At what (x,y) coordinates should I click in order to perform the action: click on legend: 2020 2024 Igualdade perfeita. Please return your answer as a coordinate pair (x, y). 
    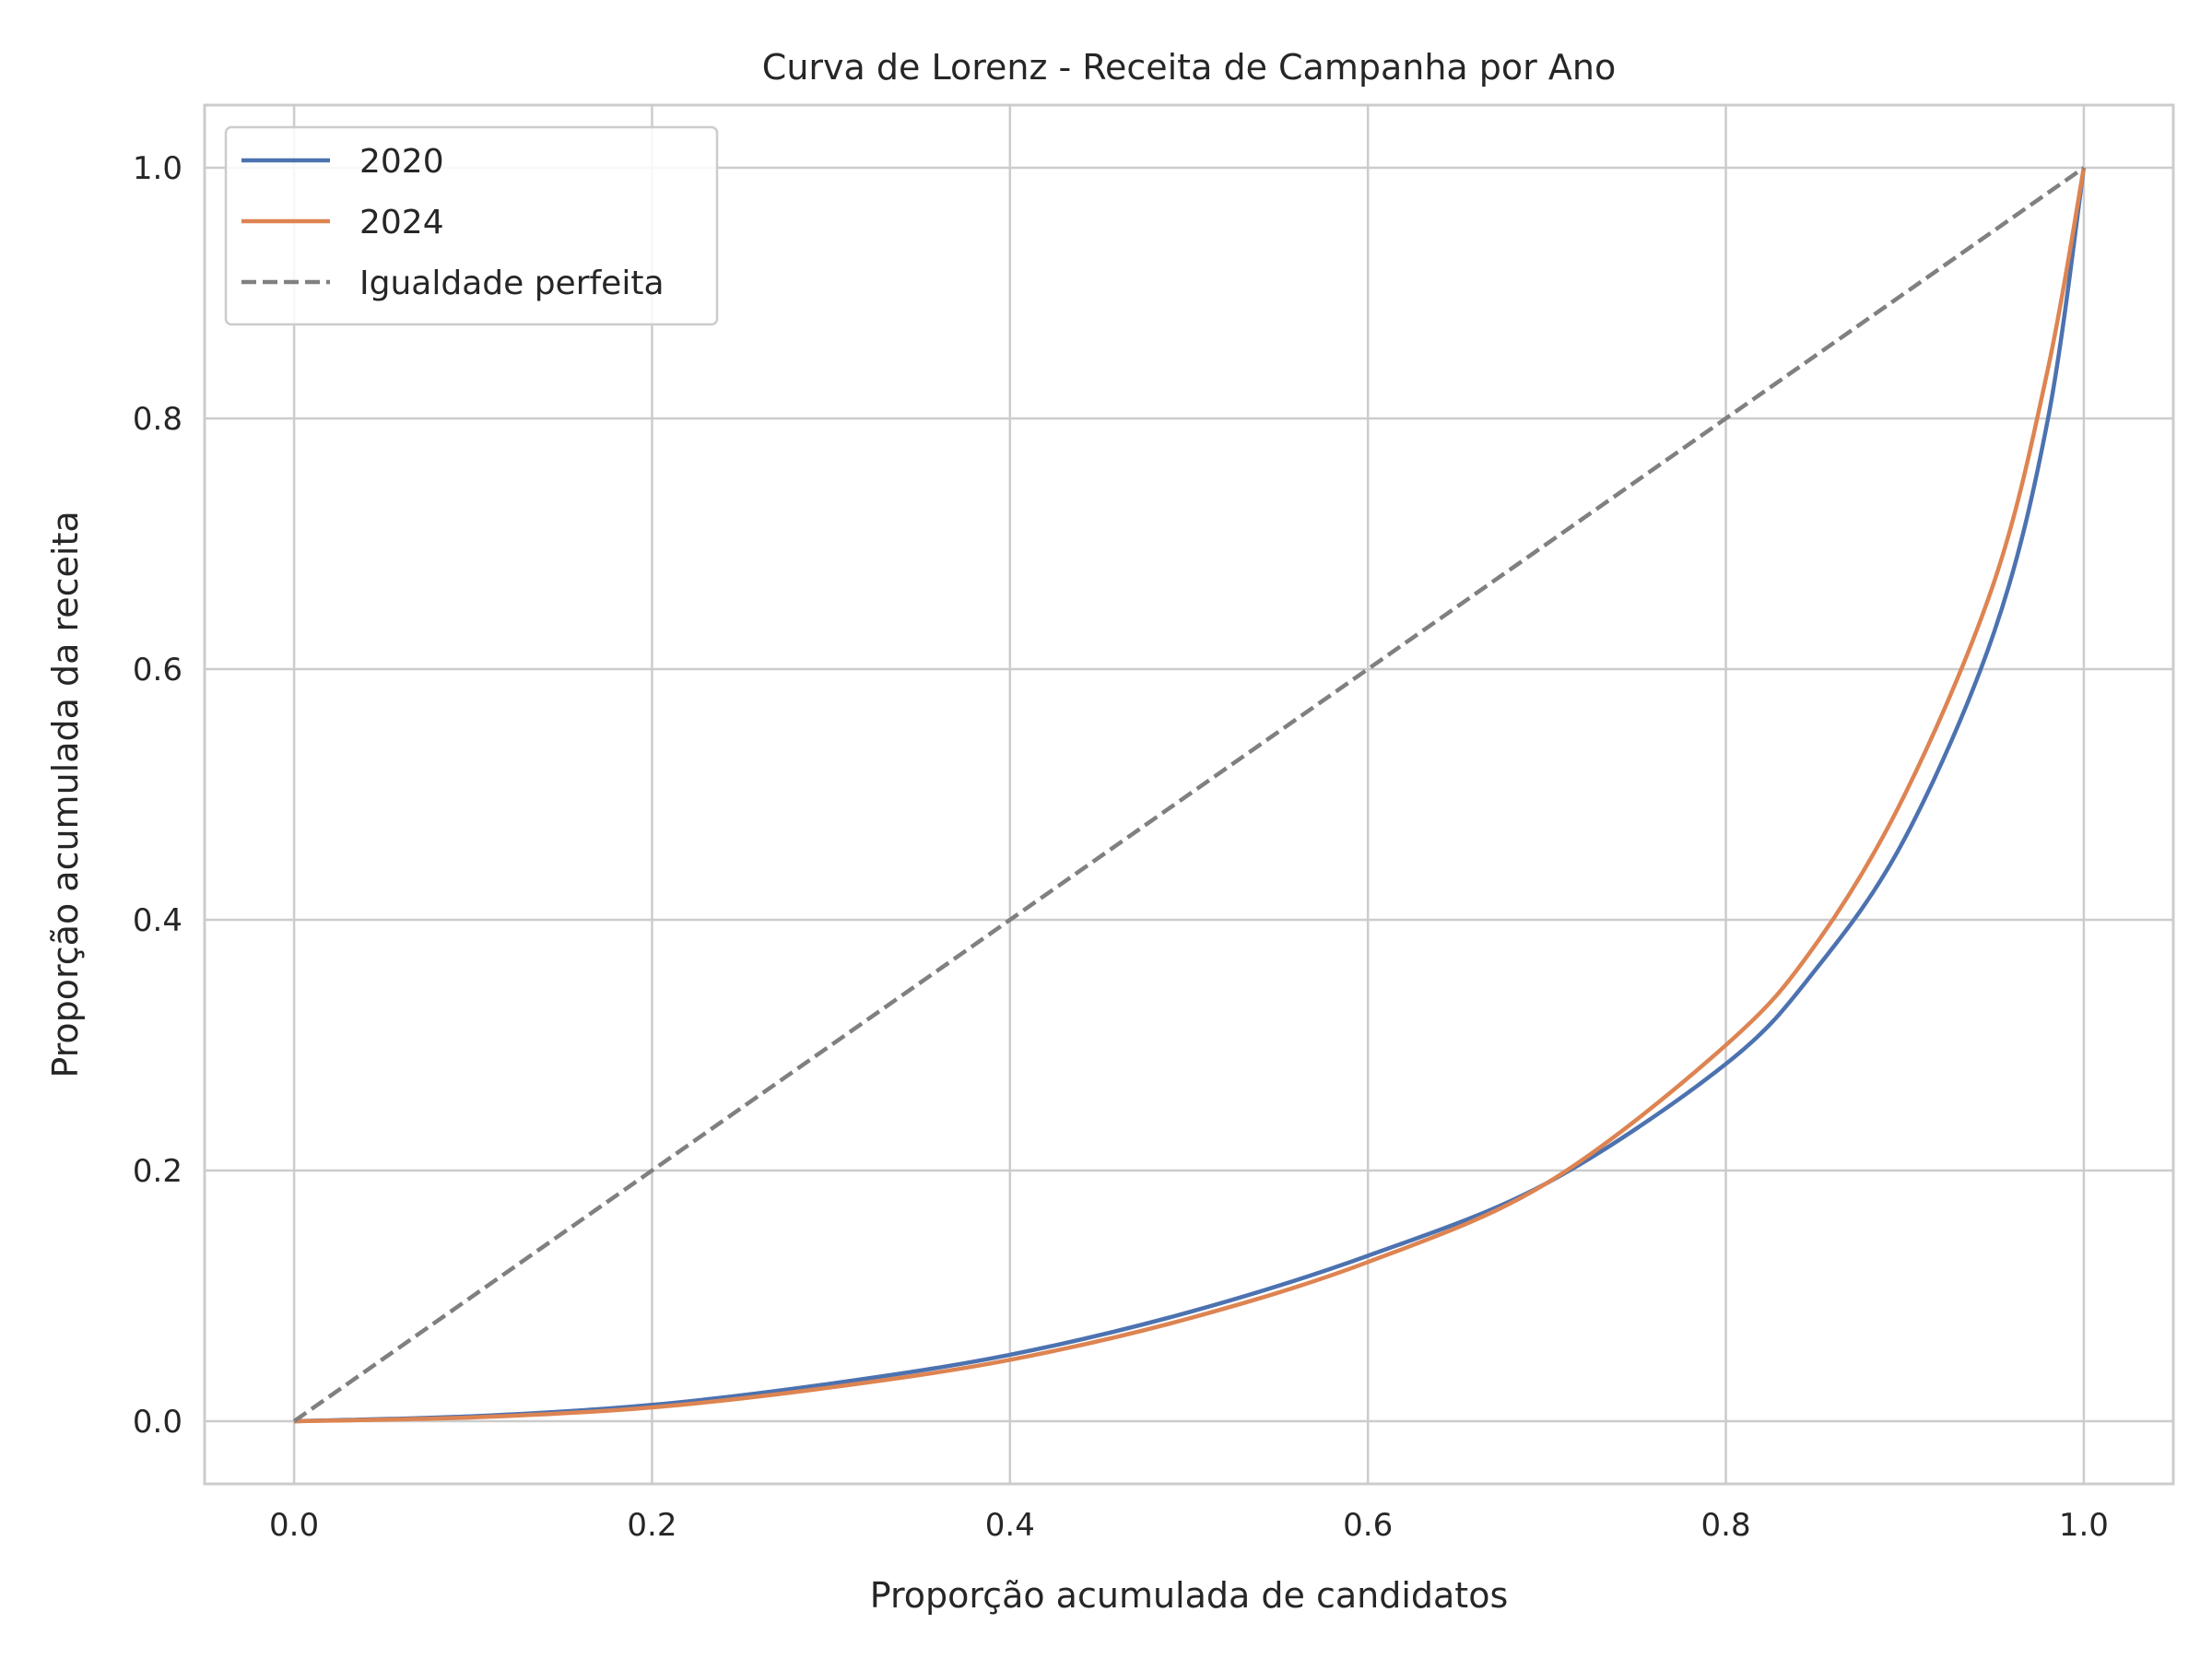
    Looking at the image, I should click on (471, 225).